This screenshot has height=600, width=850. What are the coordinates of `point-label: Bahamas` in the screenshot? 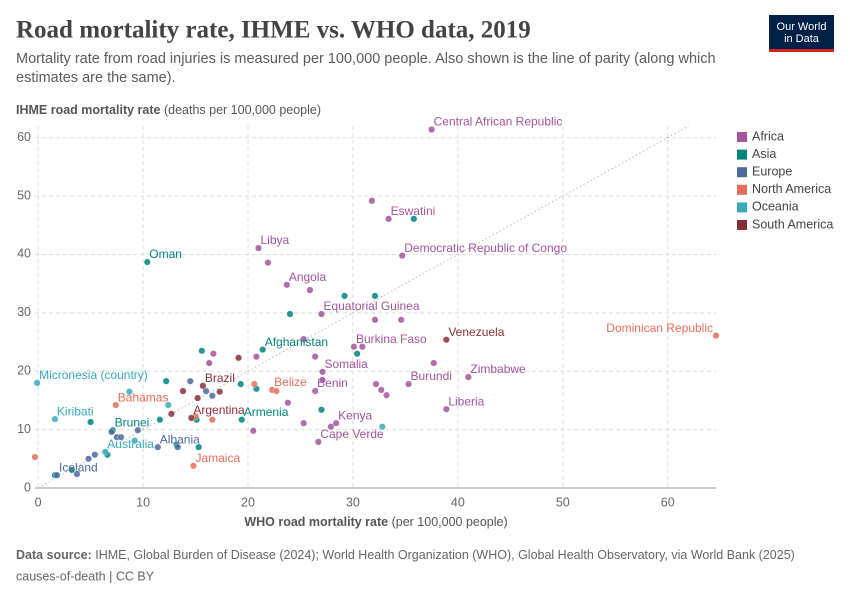 It's located at (143, 397).